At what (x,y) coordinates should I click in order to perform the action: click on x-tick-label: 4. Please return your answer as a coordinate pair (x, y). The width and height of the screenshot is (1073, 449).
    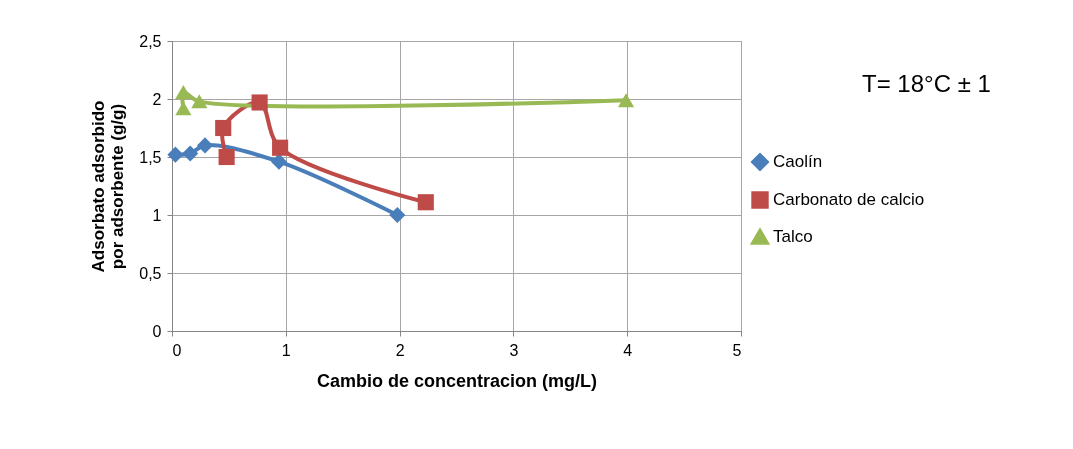
    Looking at the image, I should click on (628, 350).